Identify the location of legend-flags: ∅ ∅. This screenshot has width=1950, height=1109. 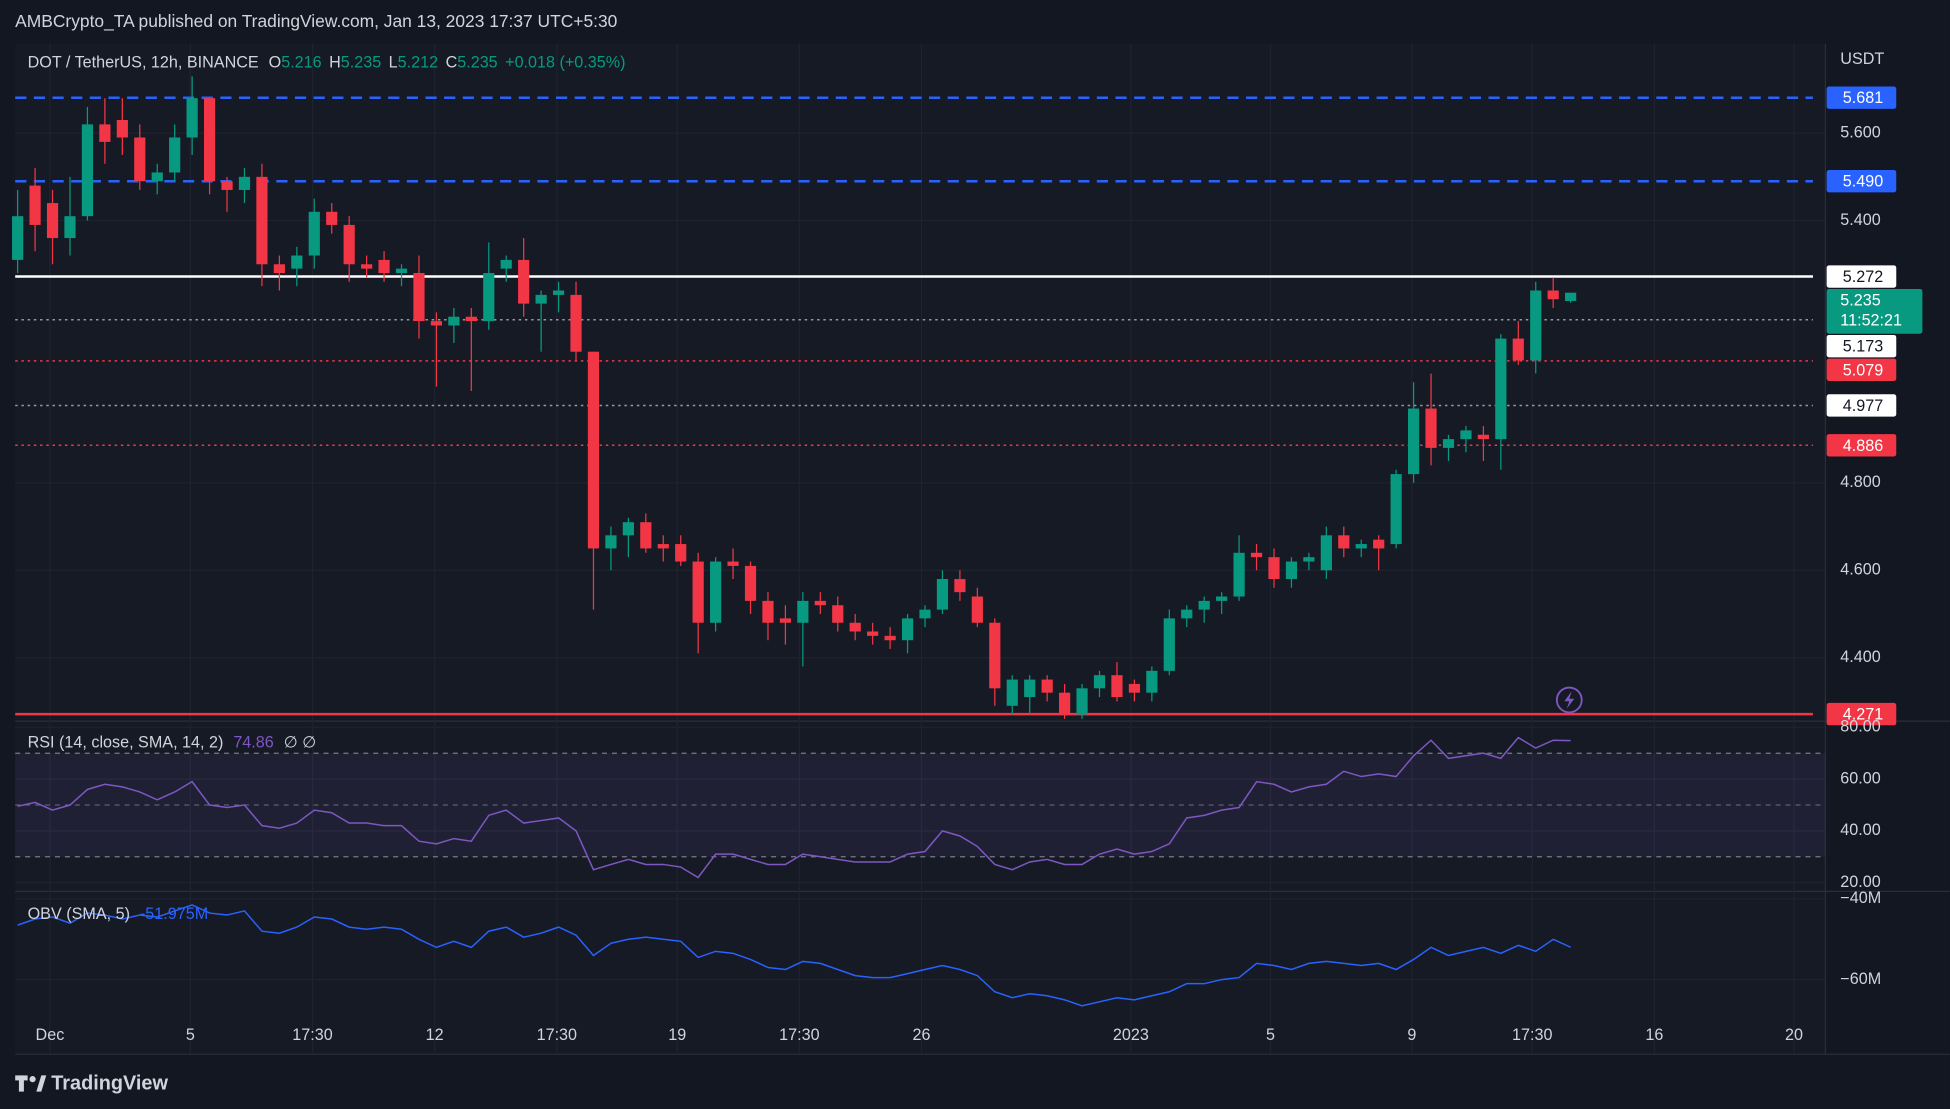
(300, 743).